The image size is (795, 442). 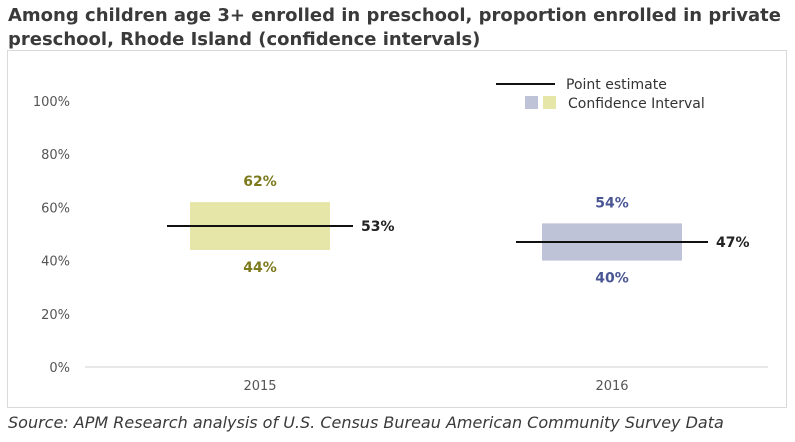 What do you see at coordinates (636, 104) in the screenshot?
I see `legend-confidence-interval-label: Confidence Interval` at bounding box center [636, 104].